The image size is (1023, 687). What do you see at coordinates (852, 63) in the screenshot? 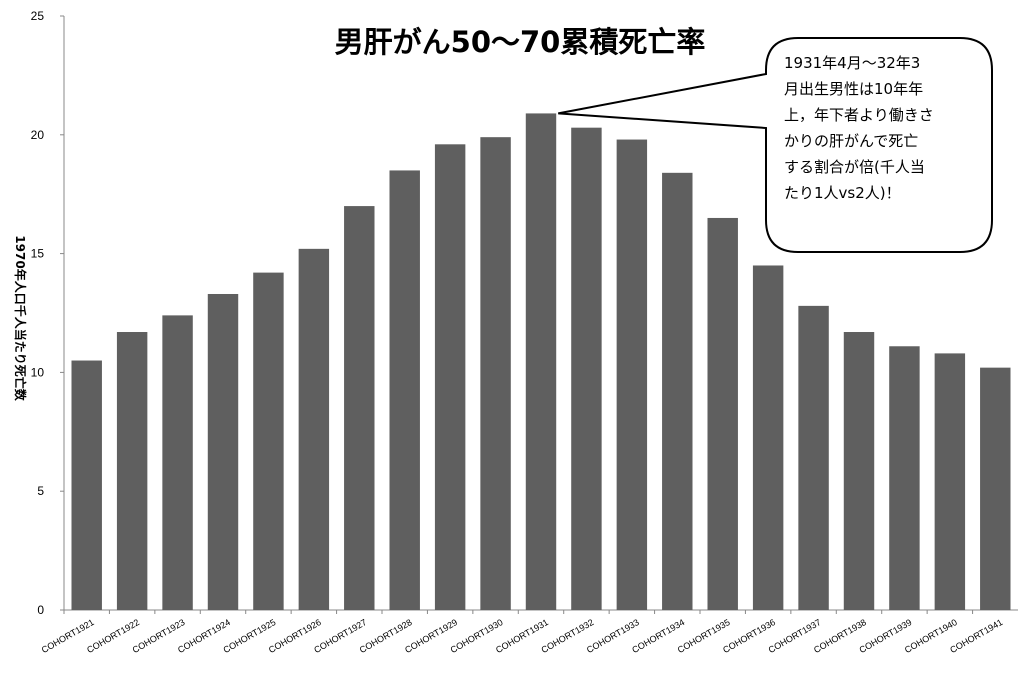
I see `callout-text-line: 1931年4月～32年3` at bounding box center [852, 63].